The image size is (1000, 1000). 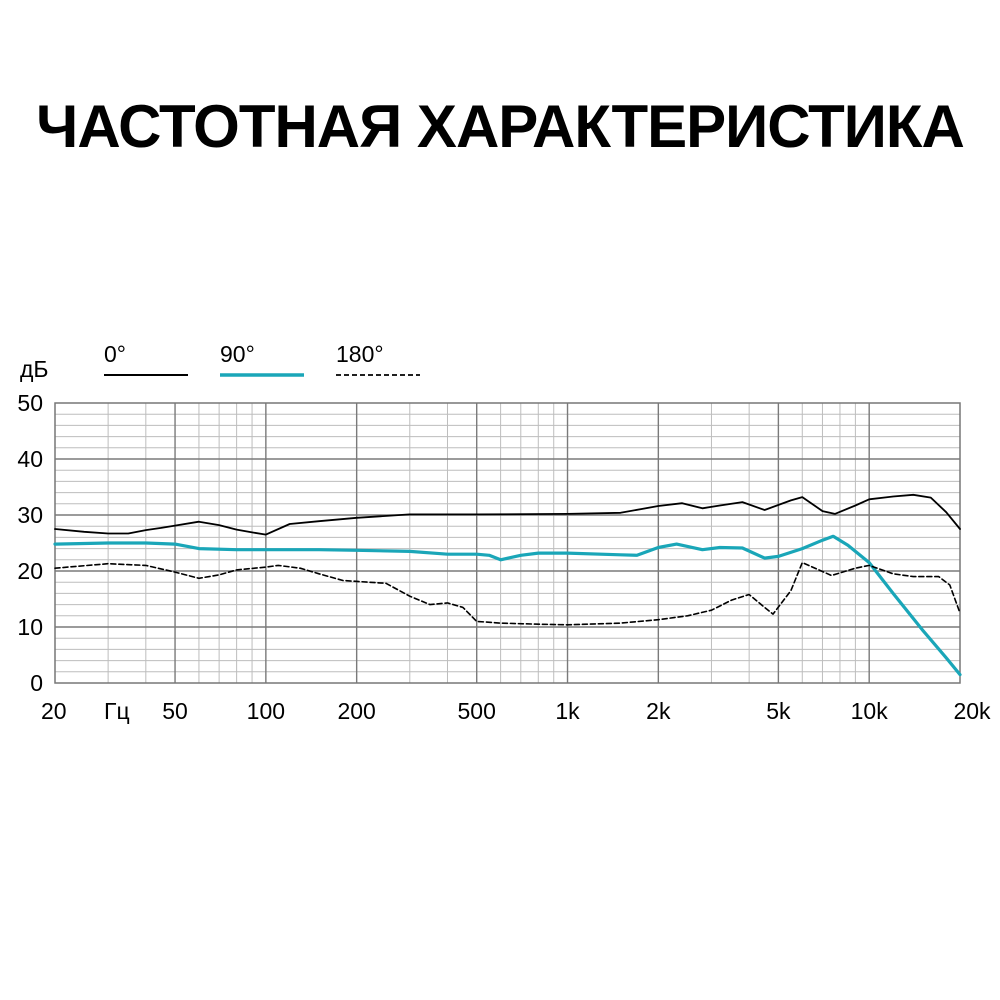 What do you see at coordinates (262, 359) in the screenshot?
I see `legend: 0° 90° 180°` at bounding box center [262, 359].